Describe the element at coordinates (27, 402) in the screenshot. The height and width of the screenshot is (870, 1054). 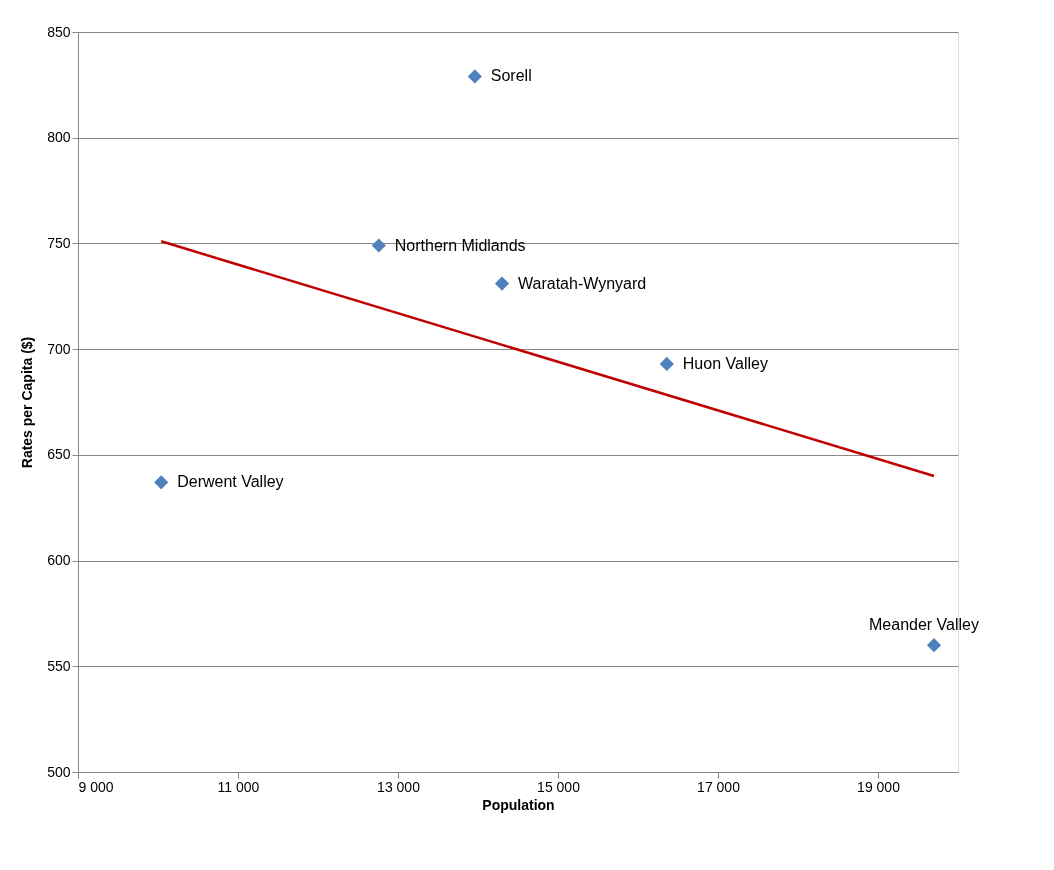
I see `y-axis-title: Rates per Capita ($)` at that location.